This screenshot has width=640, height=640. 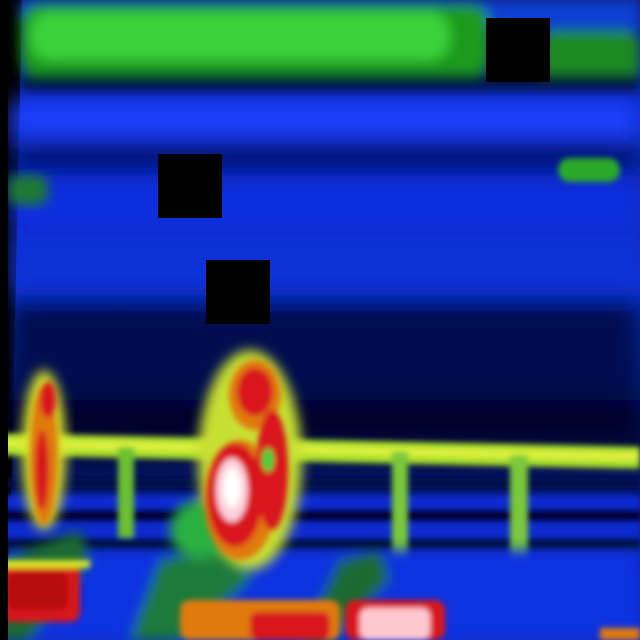 I want to click on left-person-heat-signature, so click(x=44, y=450).